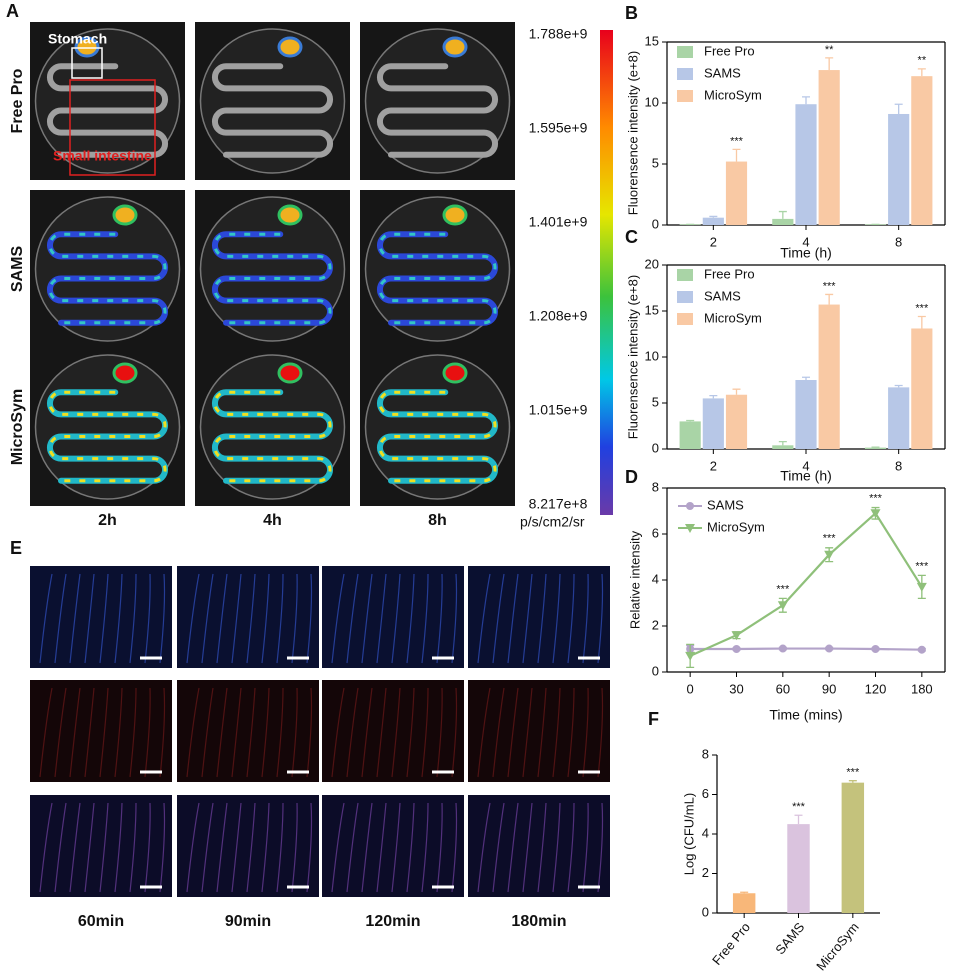 The height and width of the screenshot is (975, 955). I want to click on legend-marker, so click(690, 528).